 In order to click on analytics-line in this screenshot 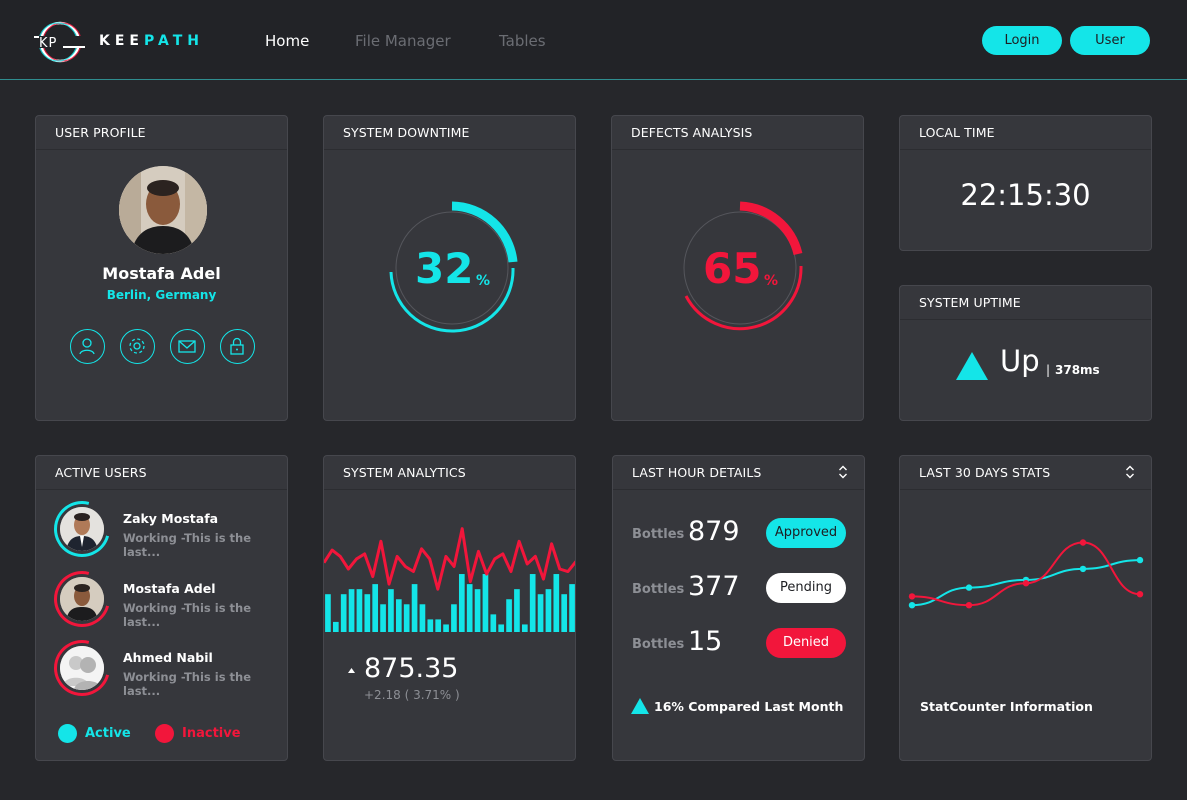, I will do `click(449, 559)`.